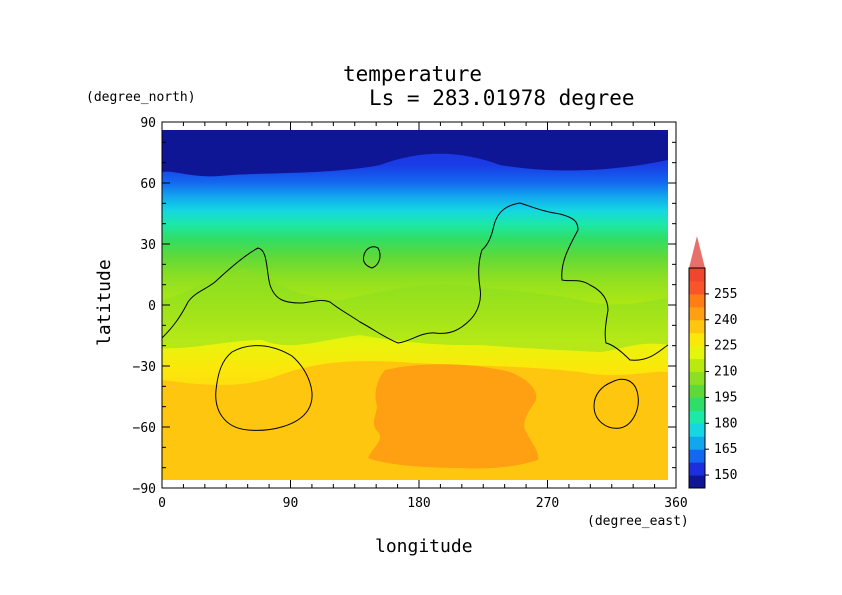  I want to click on y-tick-label: 90, so click(148, 123).